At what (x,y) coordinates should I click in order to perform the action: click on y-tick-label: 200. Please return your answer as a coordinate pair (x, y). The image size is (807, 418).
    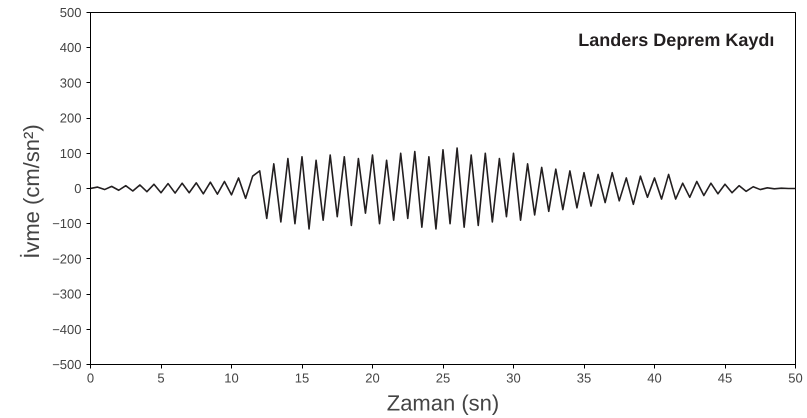
    Looking at the image, I should click on (71, 118).